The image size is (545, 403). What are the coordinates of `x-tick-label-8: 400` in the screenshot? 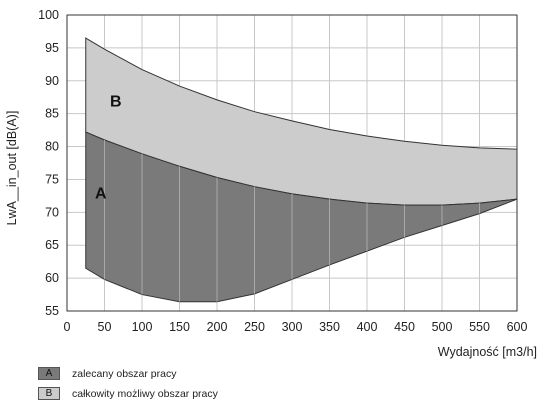 It's located at (367, 327).